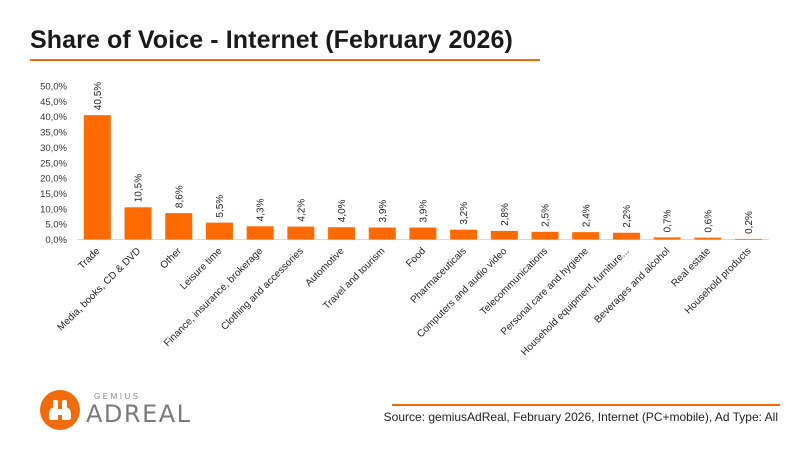 This screenshot has height=450, width=800. I want to click on data-label: 3,2%, so click(464, 213).